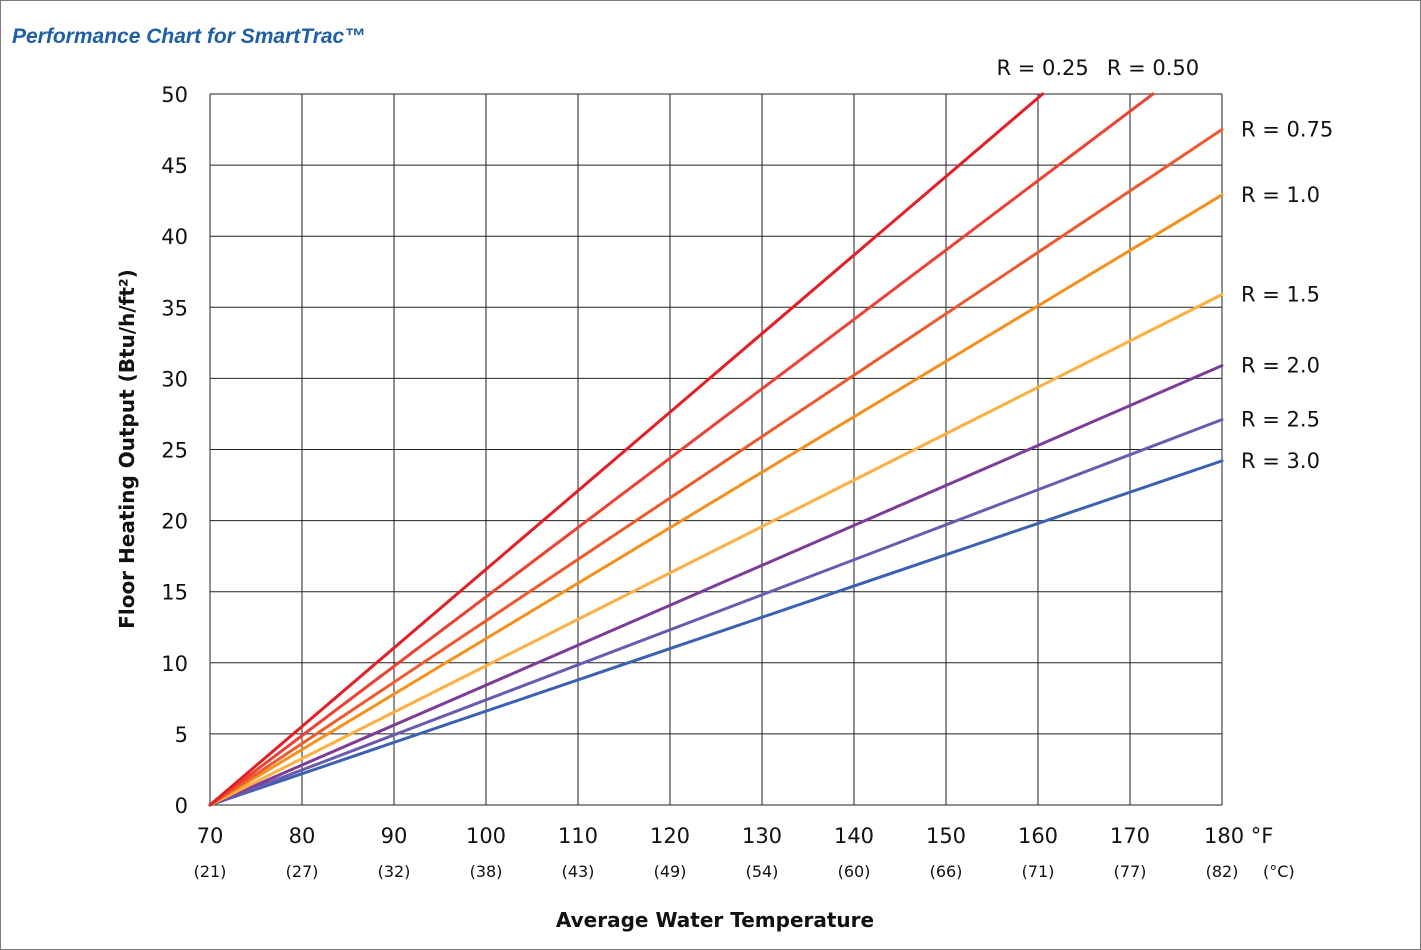 Image resolution: width=1421 pixels, height=950 pixels. Describe the element at coordinates (1038, 836) in the screenshot. I see `x-tick-label: 160` at that location.